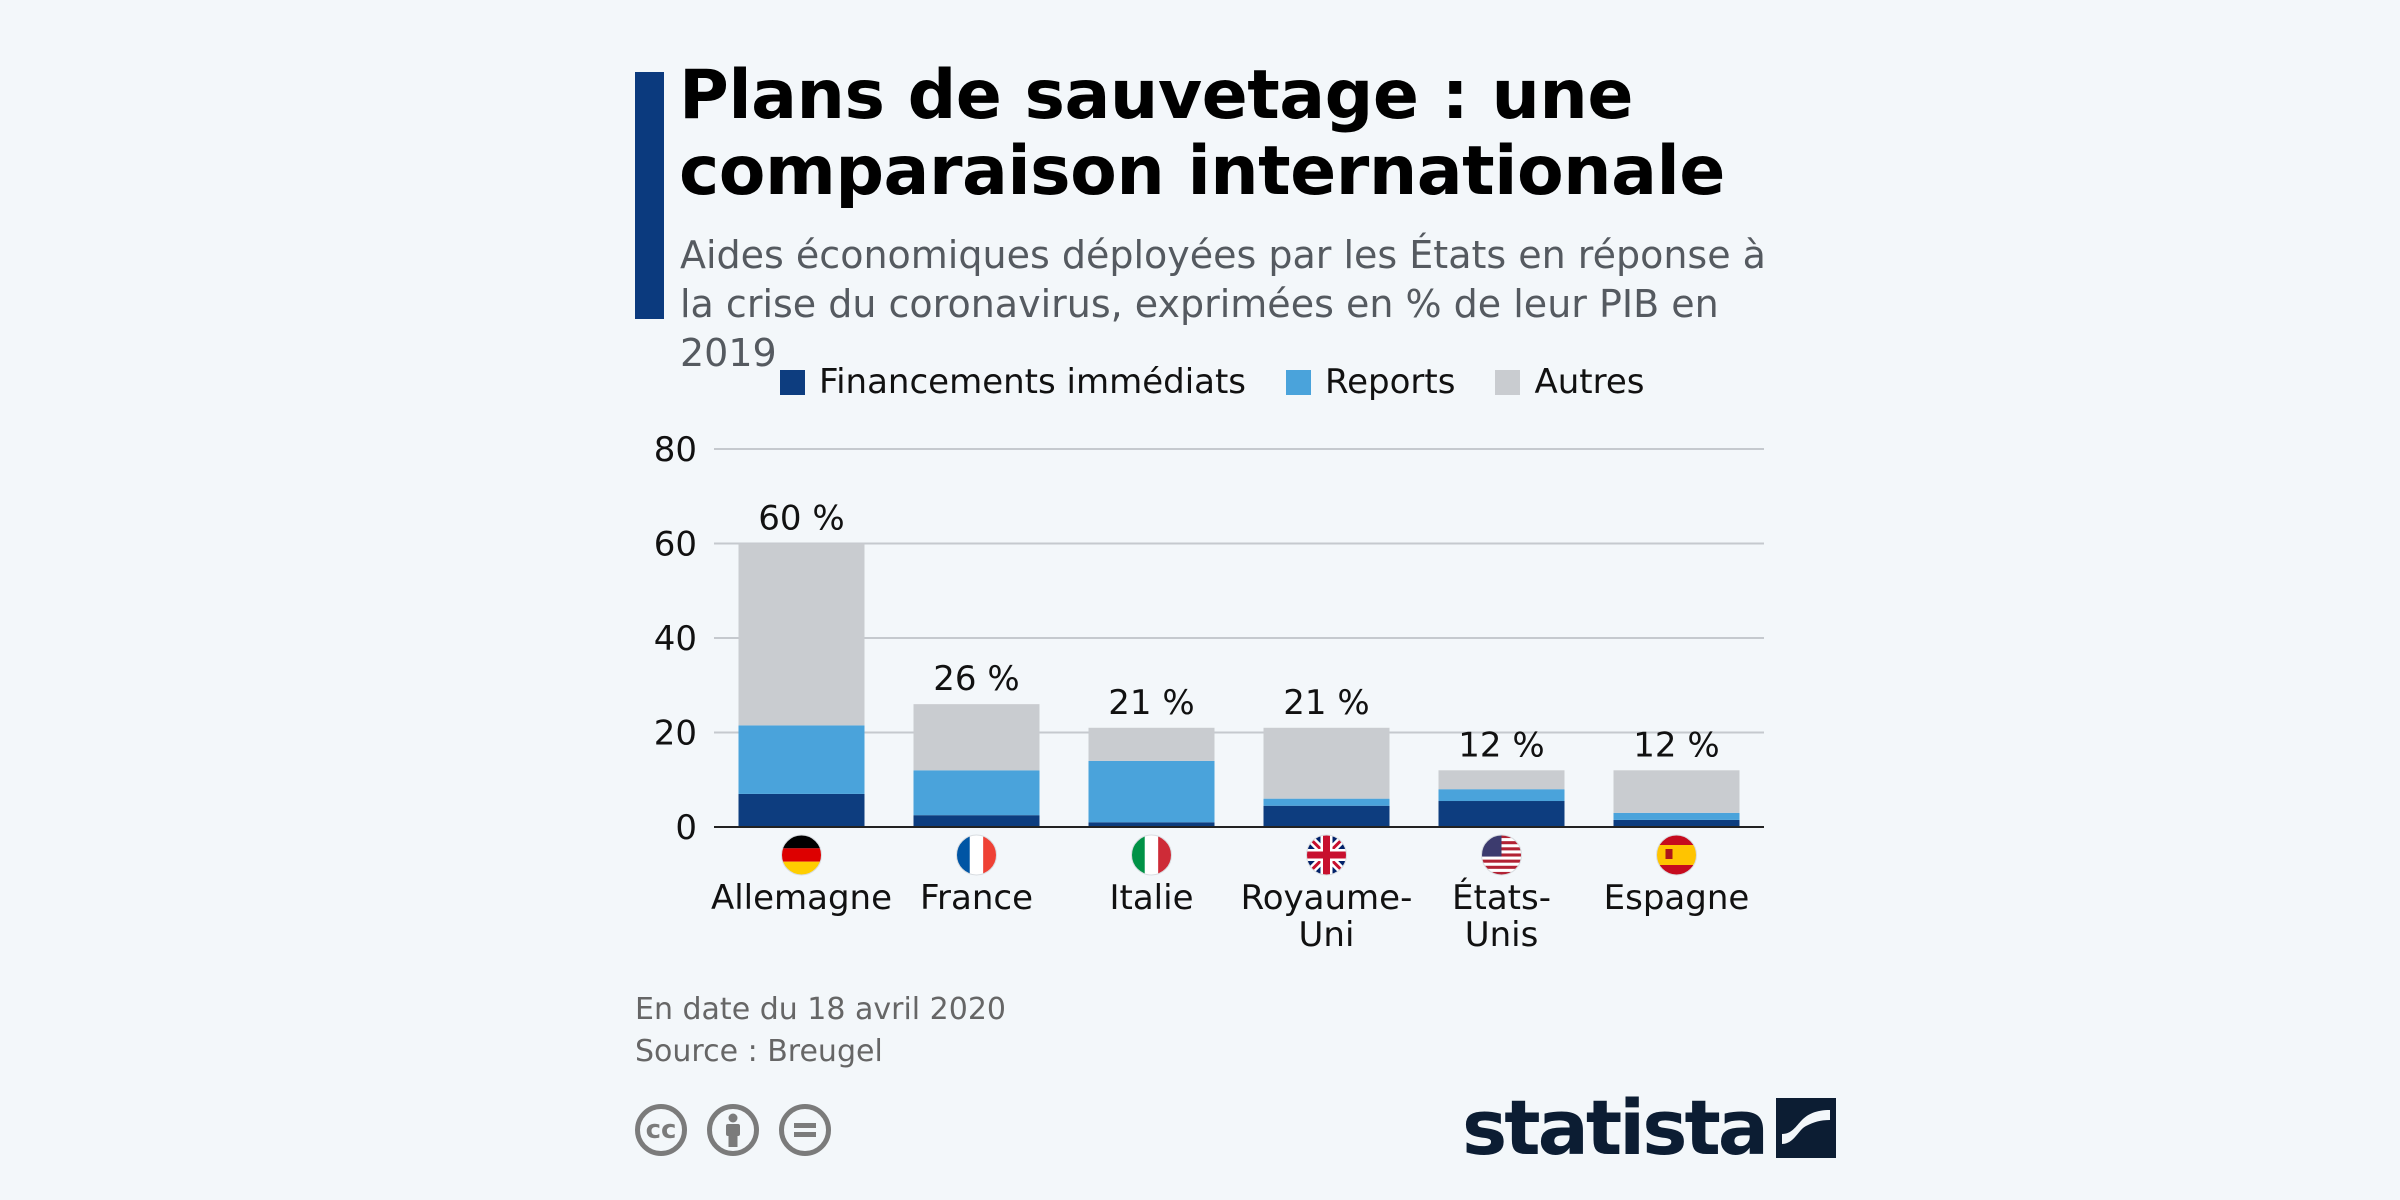 This screenshot has height=1200, width=2400. Describe the element at coordinates (1806, 1128) in the screenshot. I see `statista-logo-icon` at that location.